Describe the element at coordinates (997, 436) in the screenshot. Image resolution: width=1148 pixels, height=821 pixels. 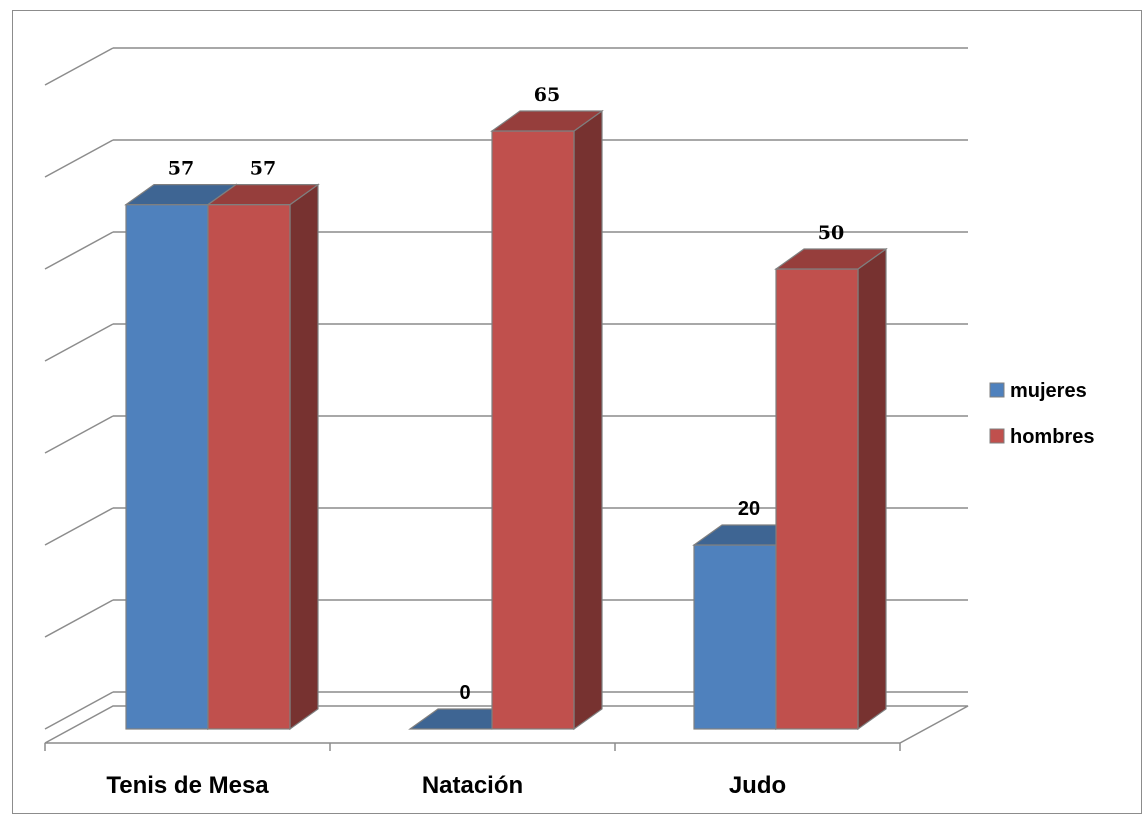
I see `legend-swatch-hombres` at that location.